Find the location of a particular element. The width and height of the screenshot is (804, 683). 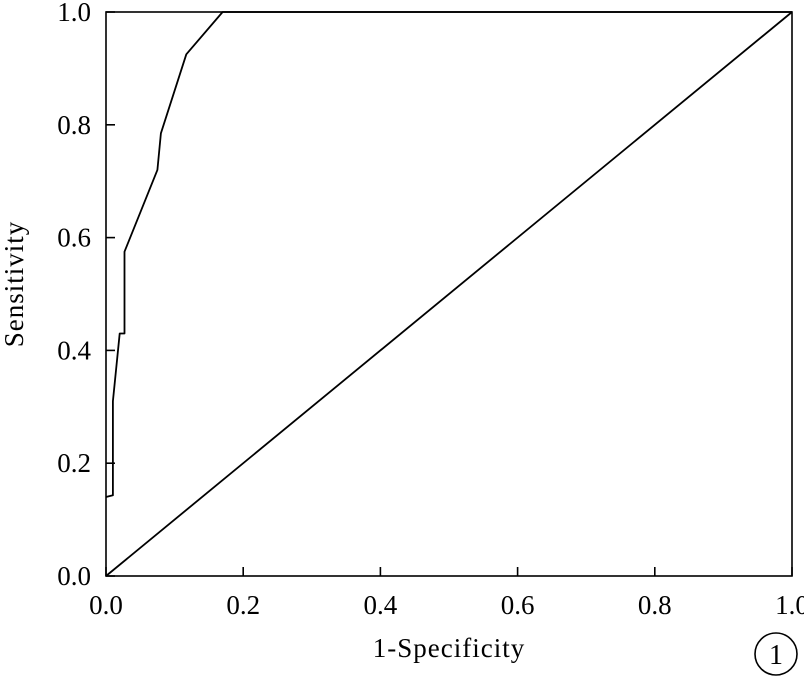

x-tick-label: 0.2 is located at coordinates (243, 605).